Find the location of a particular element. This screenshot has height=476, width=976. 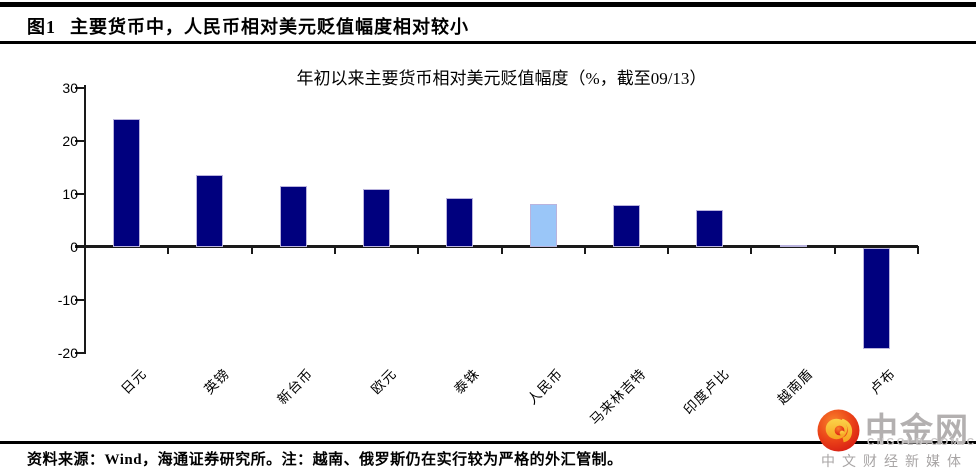

x-label-卢布: 卢布 is located at coordinates (877, 380).